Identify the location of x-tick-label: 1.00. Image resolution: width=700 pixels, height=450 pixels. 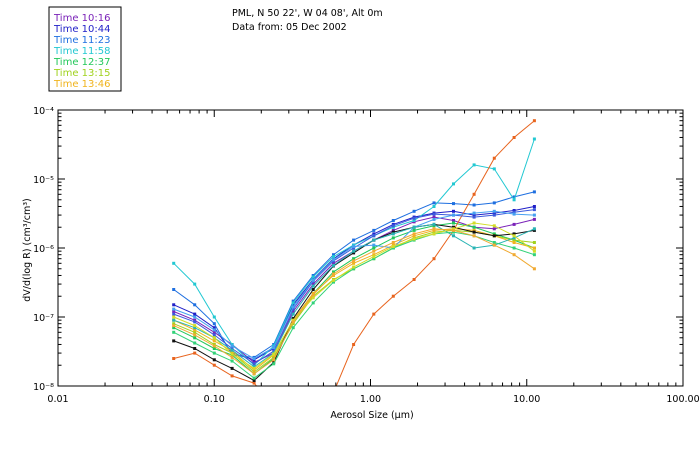
(370, 399).